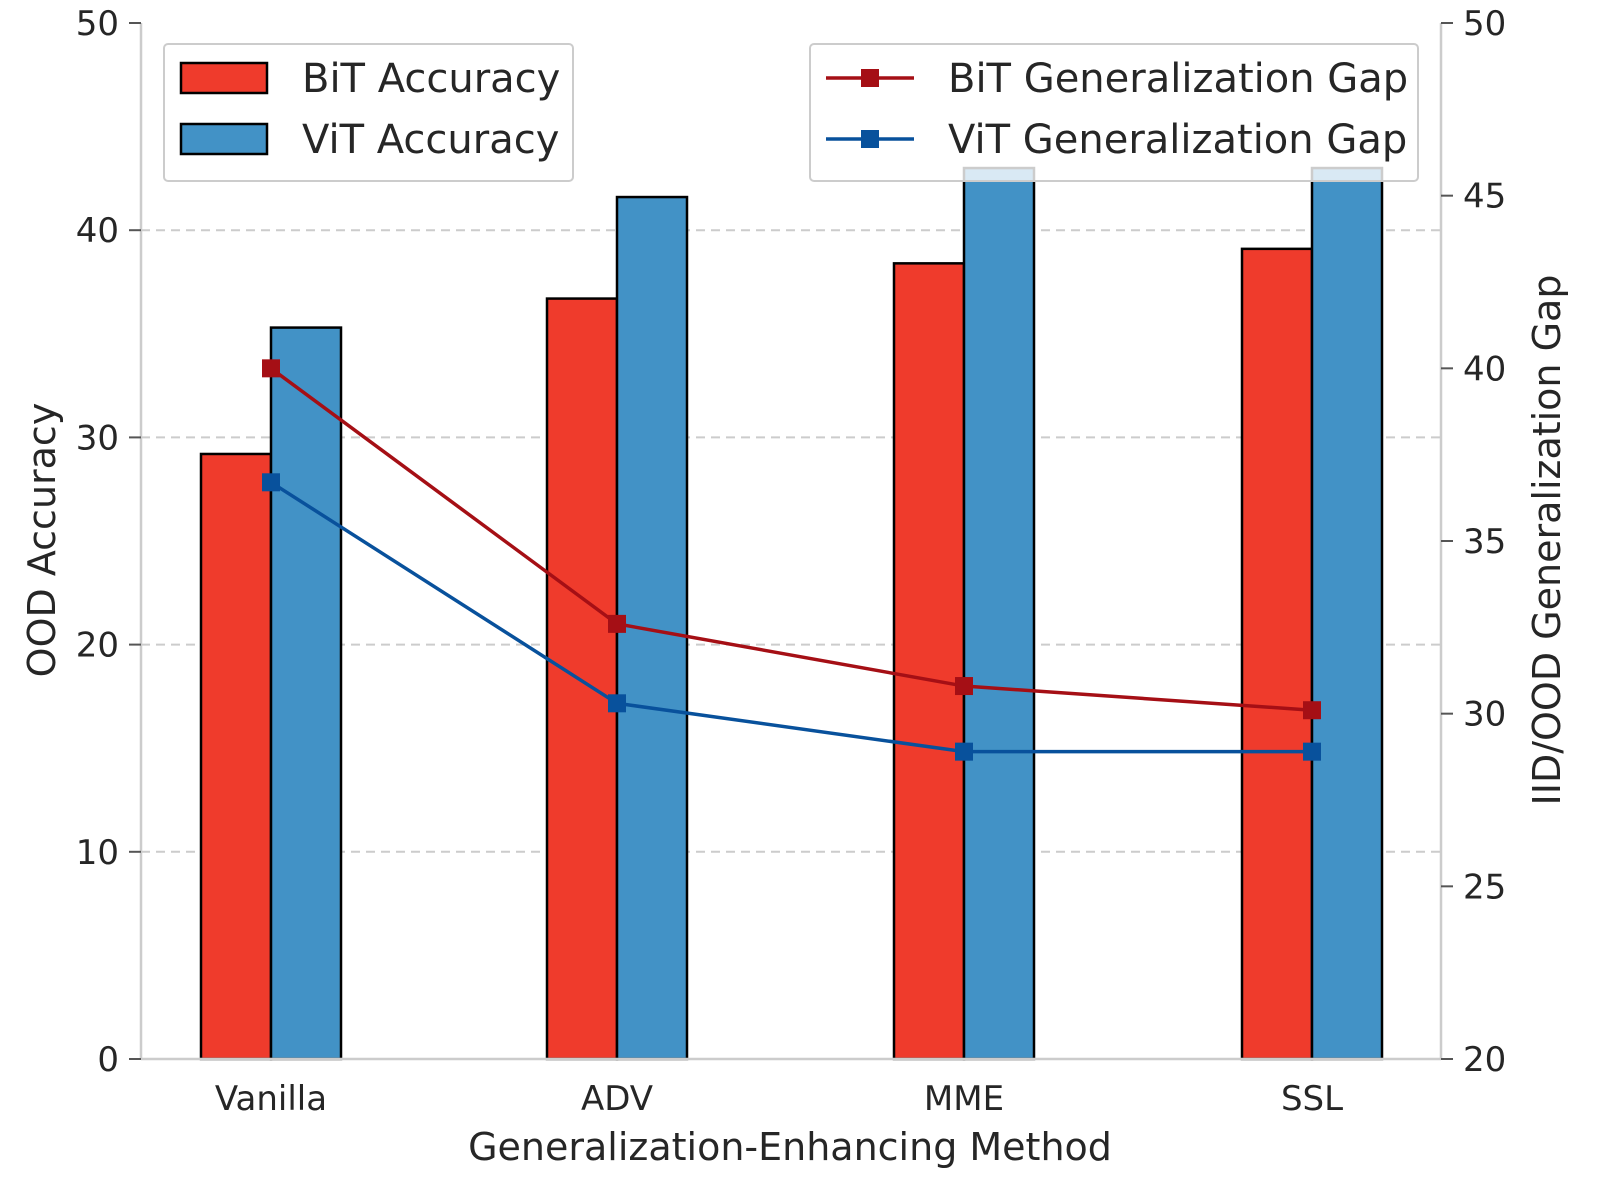 The height and width of the screenshot is (1200, 1600). Describe the element at coordinates (97, 231) in the screenshot. I see `left-tick-label: 40` at that location.